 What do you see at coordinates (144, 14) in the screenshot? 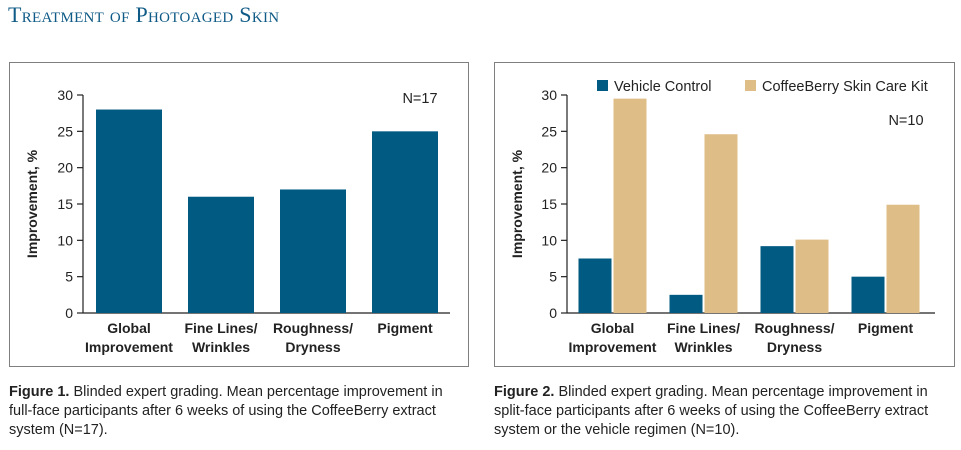
I see `page-title: Treatment of Photoaged Skin` at bounding box center [144, 14].